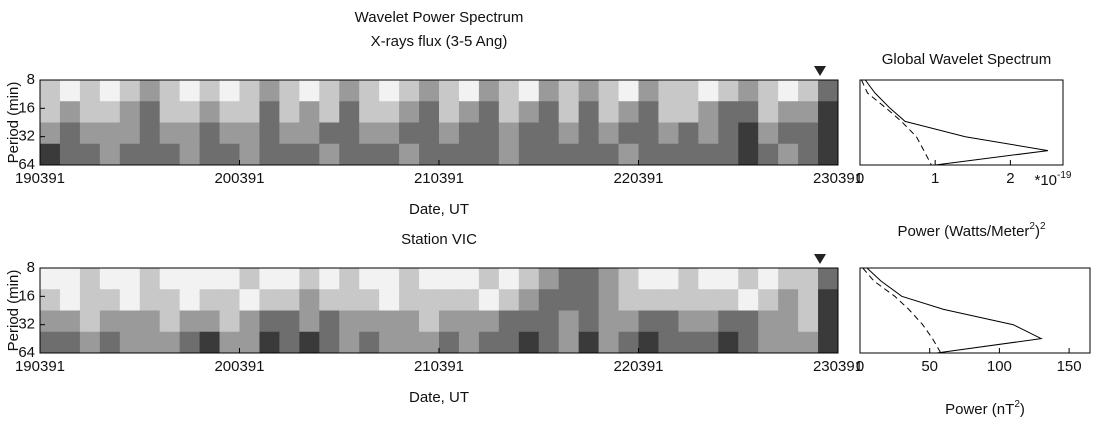 The image size is (1102, 423). Describe the element at coordinates (1010, 178) in the screenshot. I see `x-tick-label: 2` at that location.